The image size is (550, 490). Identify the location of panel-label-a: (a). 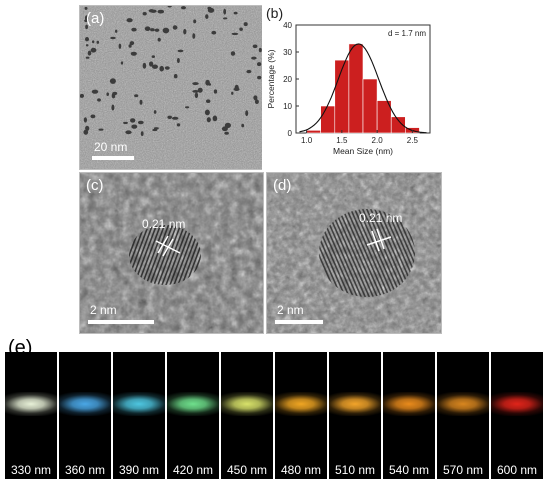
(95, 18).